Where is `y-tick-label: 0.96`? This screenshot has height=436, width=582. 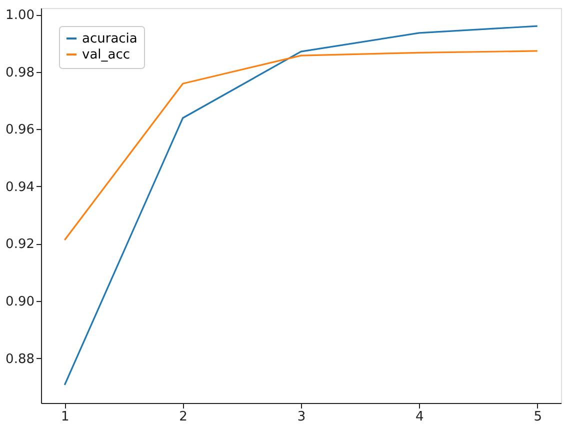 y-tick-label: 0.96 is located at coordinates (20, 130).